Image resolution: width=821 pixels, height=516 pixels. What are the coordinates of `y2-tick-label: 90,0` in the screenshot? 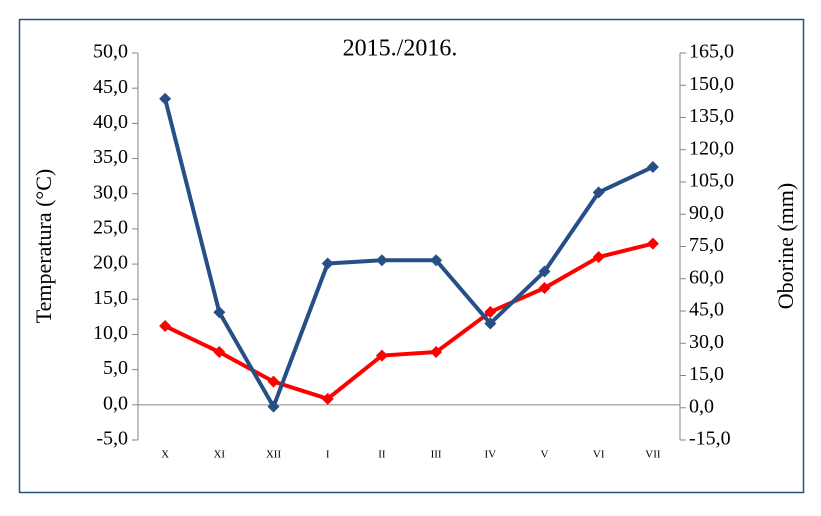 It's located at (706, 213).